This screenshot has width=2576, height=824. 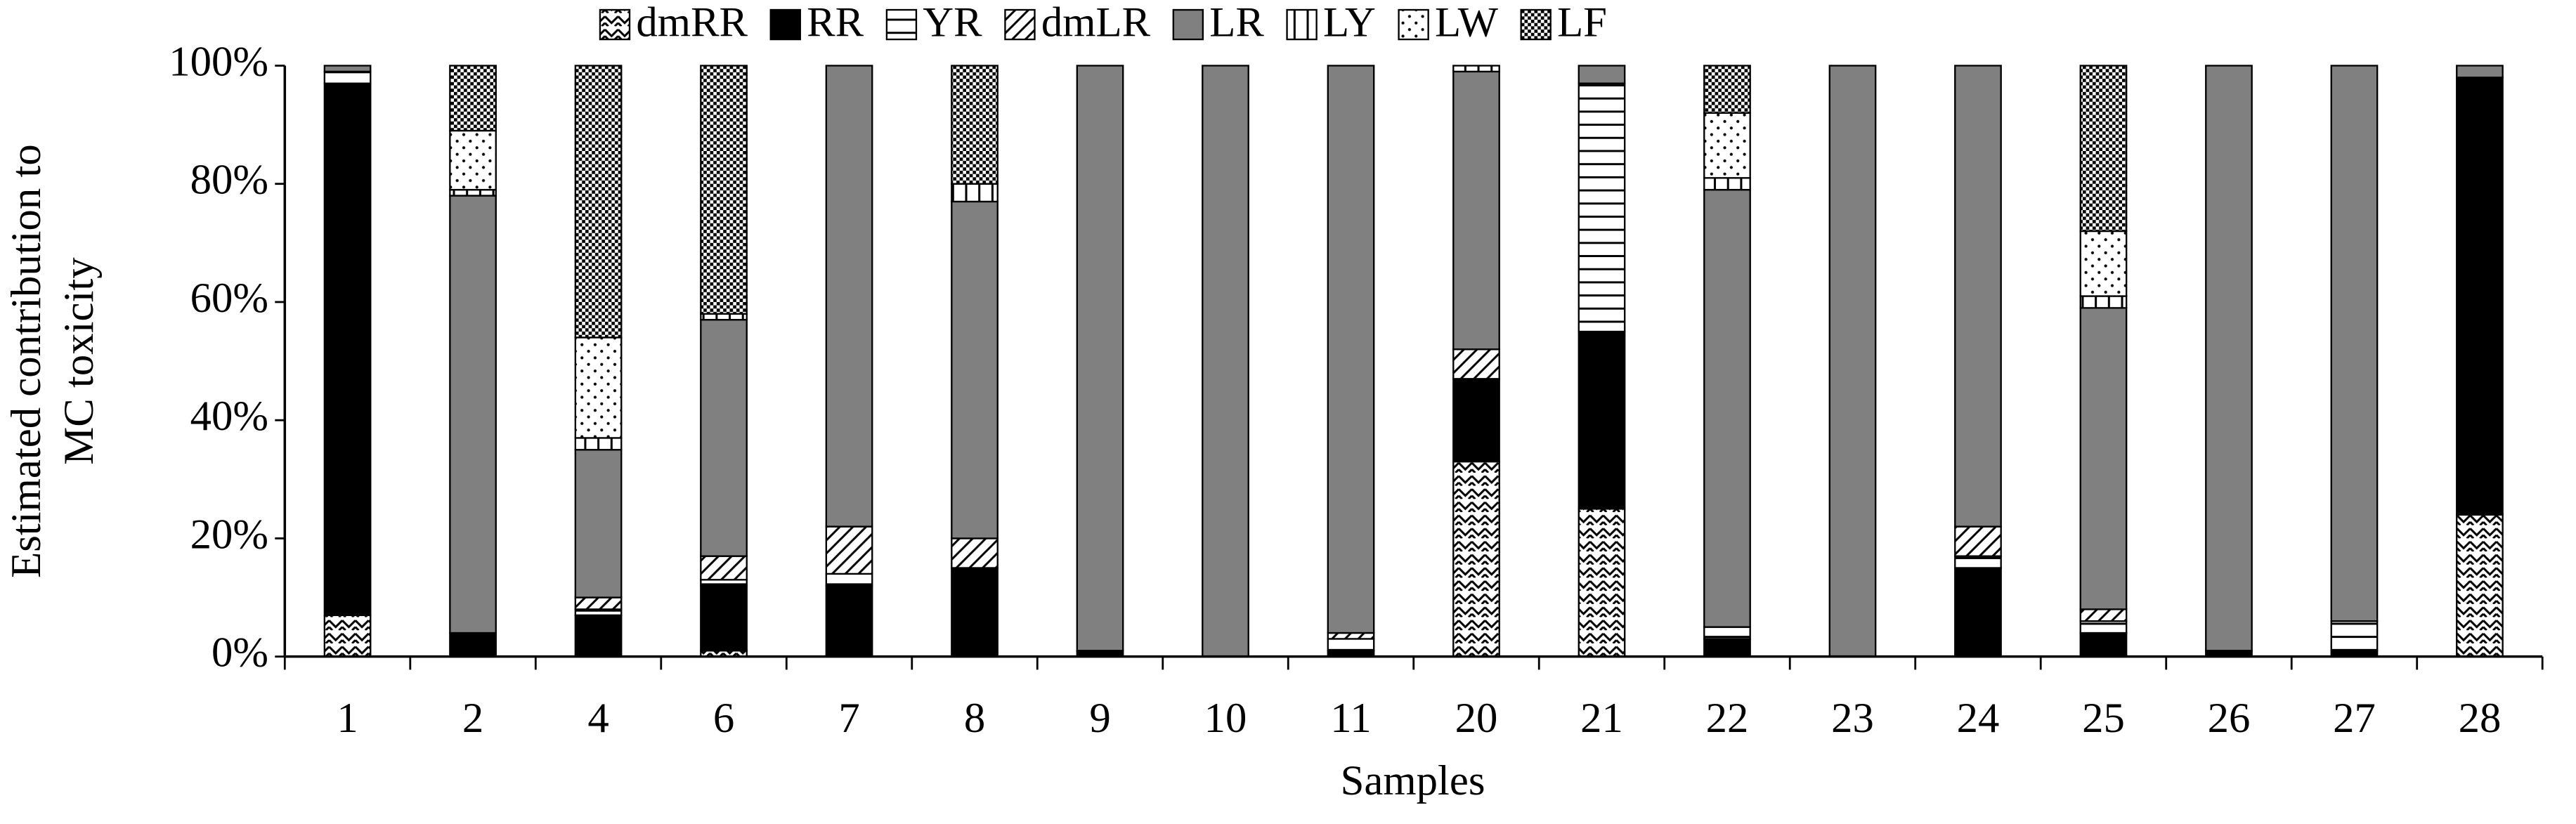 What do you see at coordinates (1236, 23) in the screenshot?
I see `legend-label: LR` at bounding box center [1236, 23].